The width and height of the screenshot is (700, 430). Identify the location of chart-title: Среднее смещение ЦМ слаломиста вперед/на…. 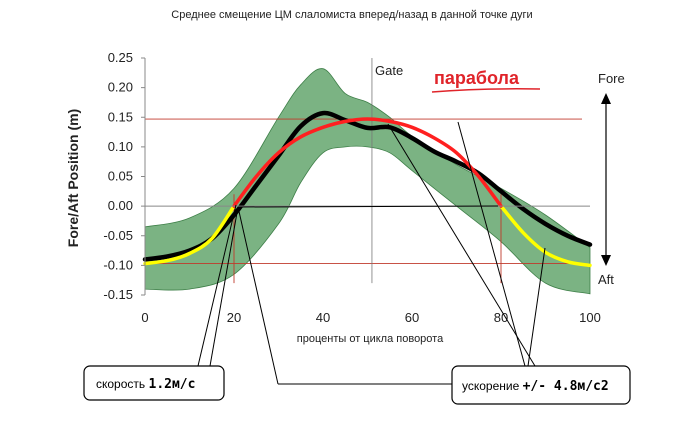
(351, 15).